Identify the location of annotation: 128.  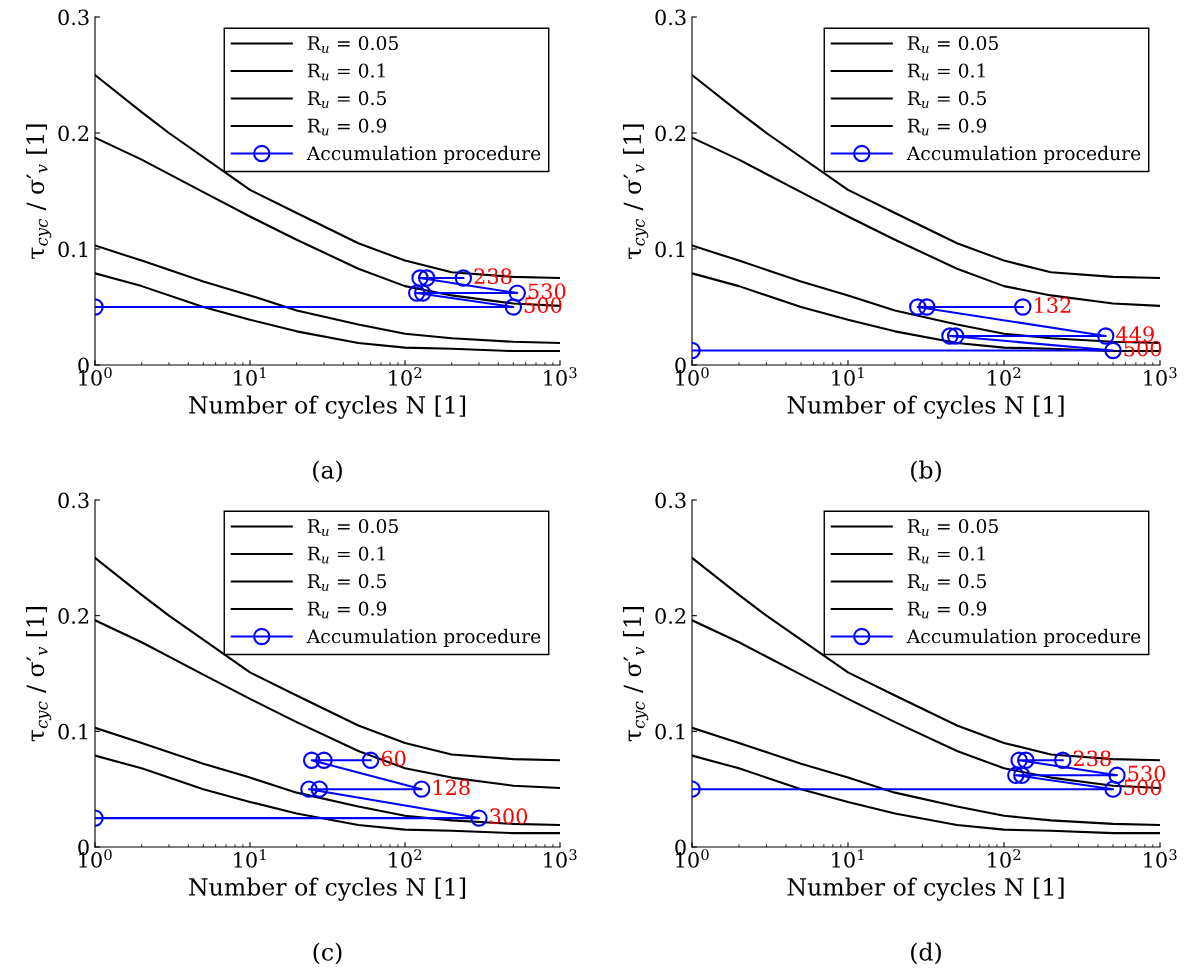
(451, 787).